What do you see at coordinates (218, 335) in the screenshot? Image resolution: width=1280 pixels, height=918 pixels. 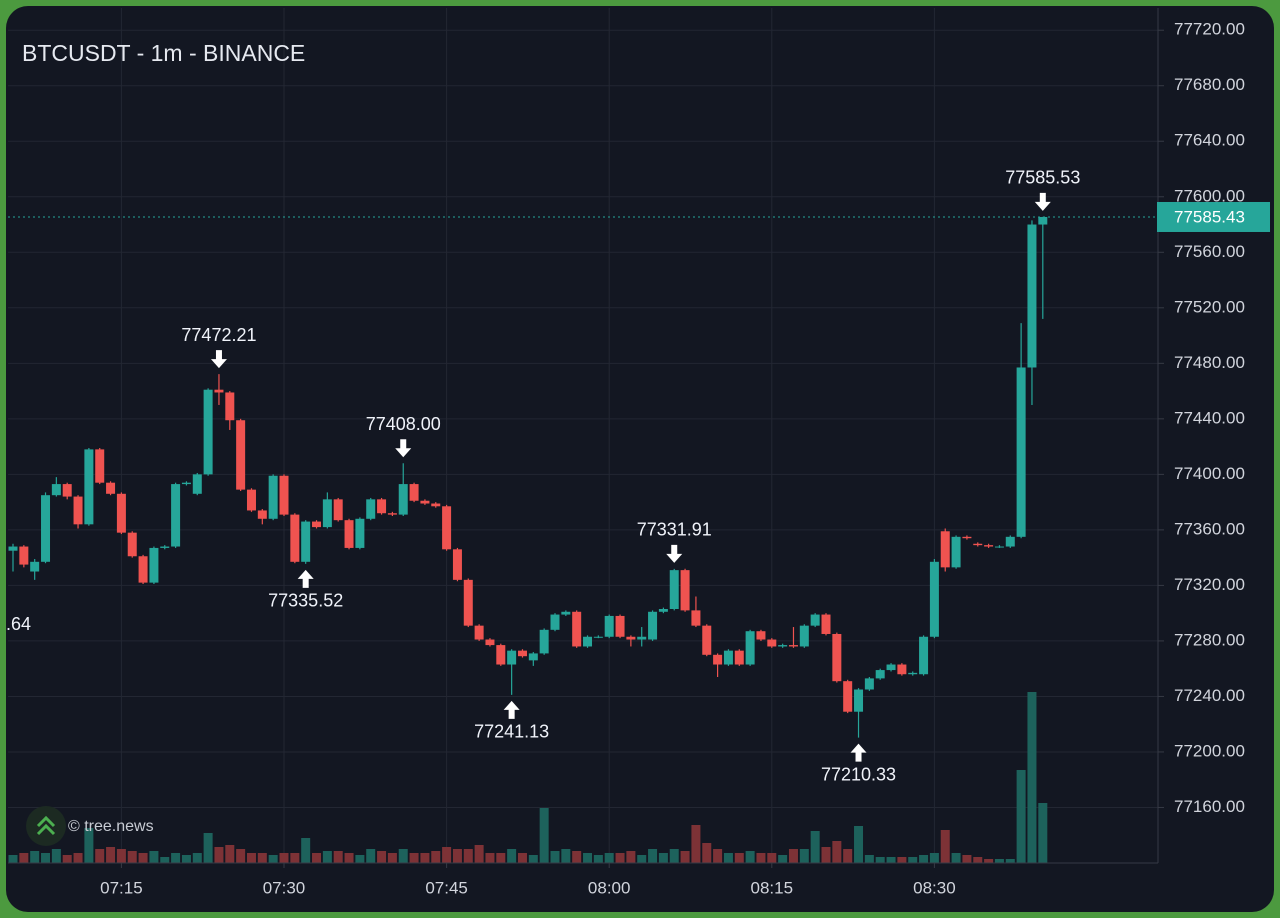 I see `high-label: 77472.21` at bounding box center [218, 335].